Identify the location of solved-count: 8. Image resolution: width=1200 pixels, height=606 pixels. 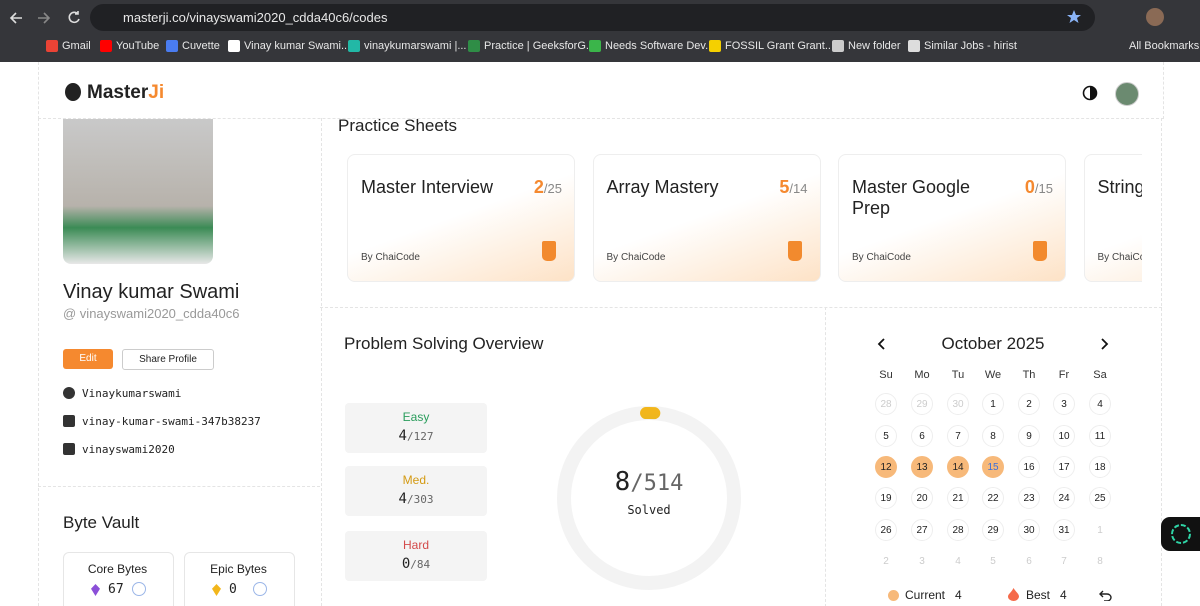
(622, 482).